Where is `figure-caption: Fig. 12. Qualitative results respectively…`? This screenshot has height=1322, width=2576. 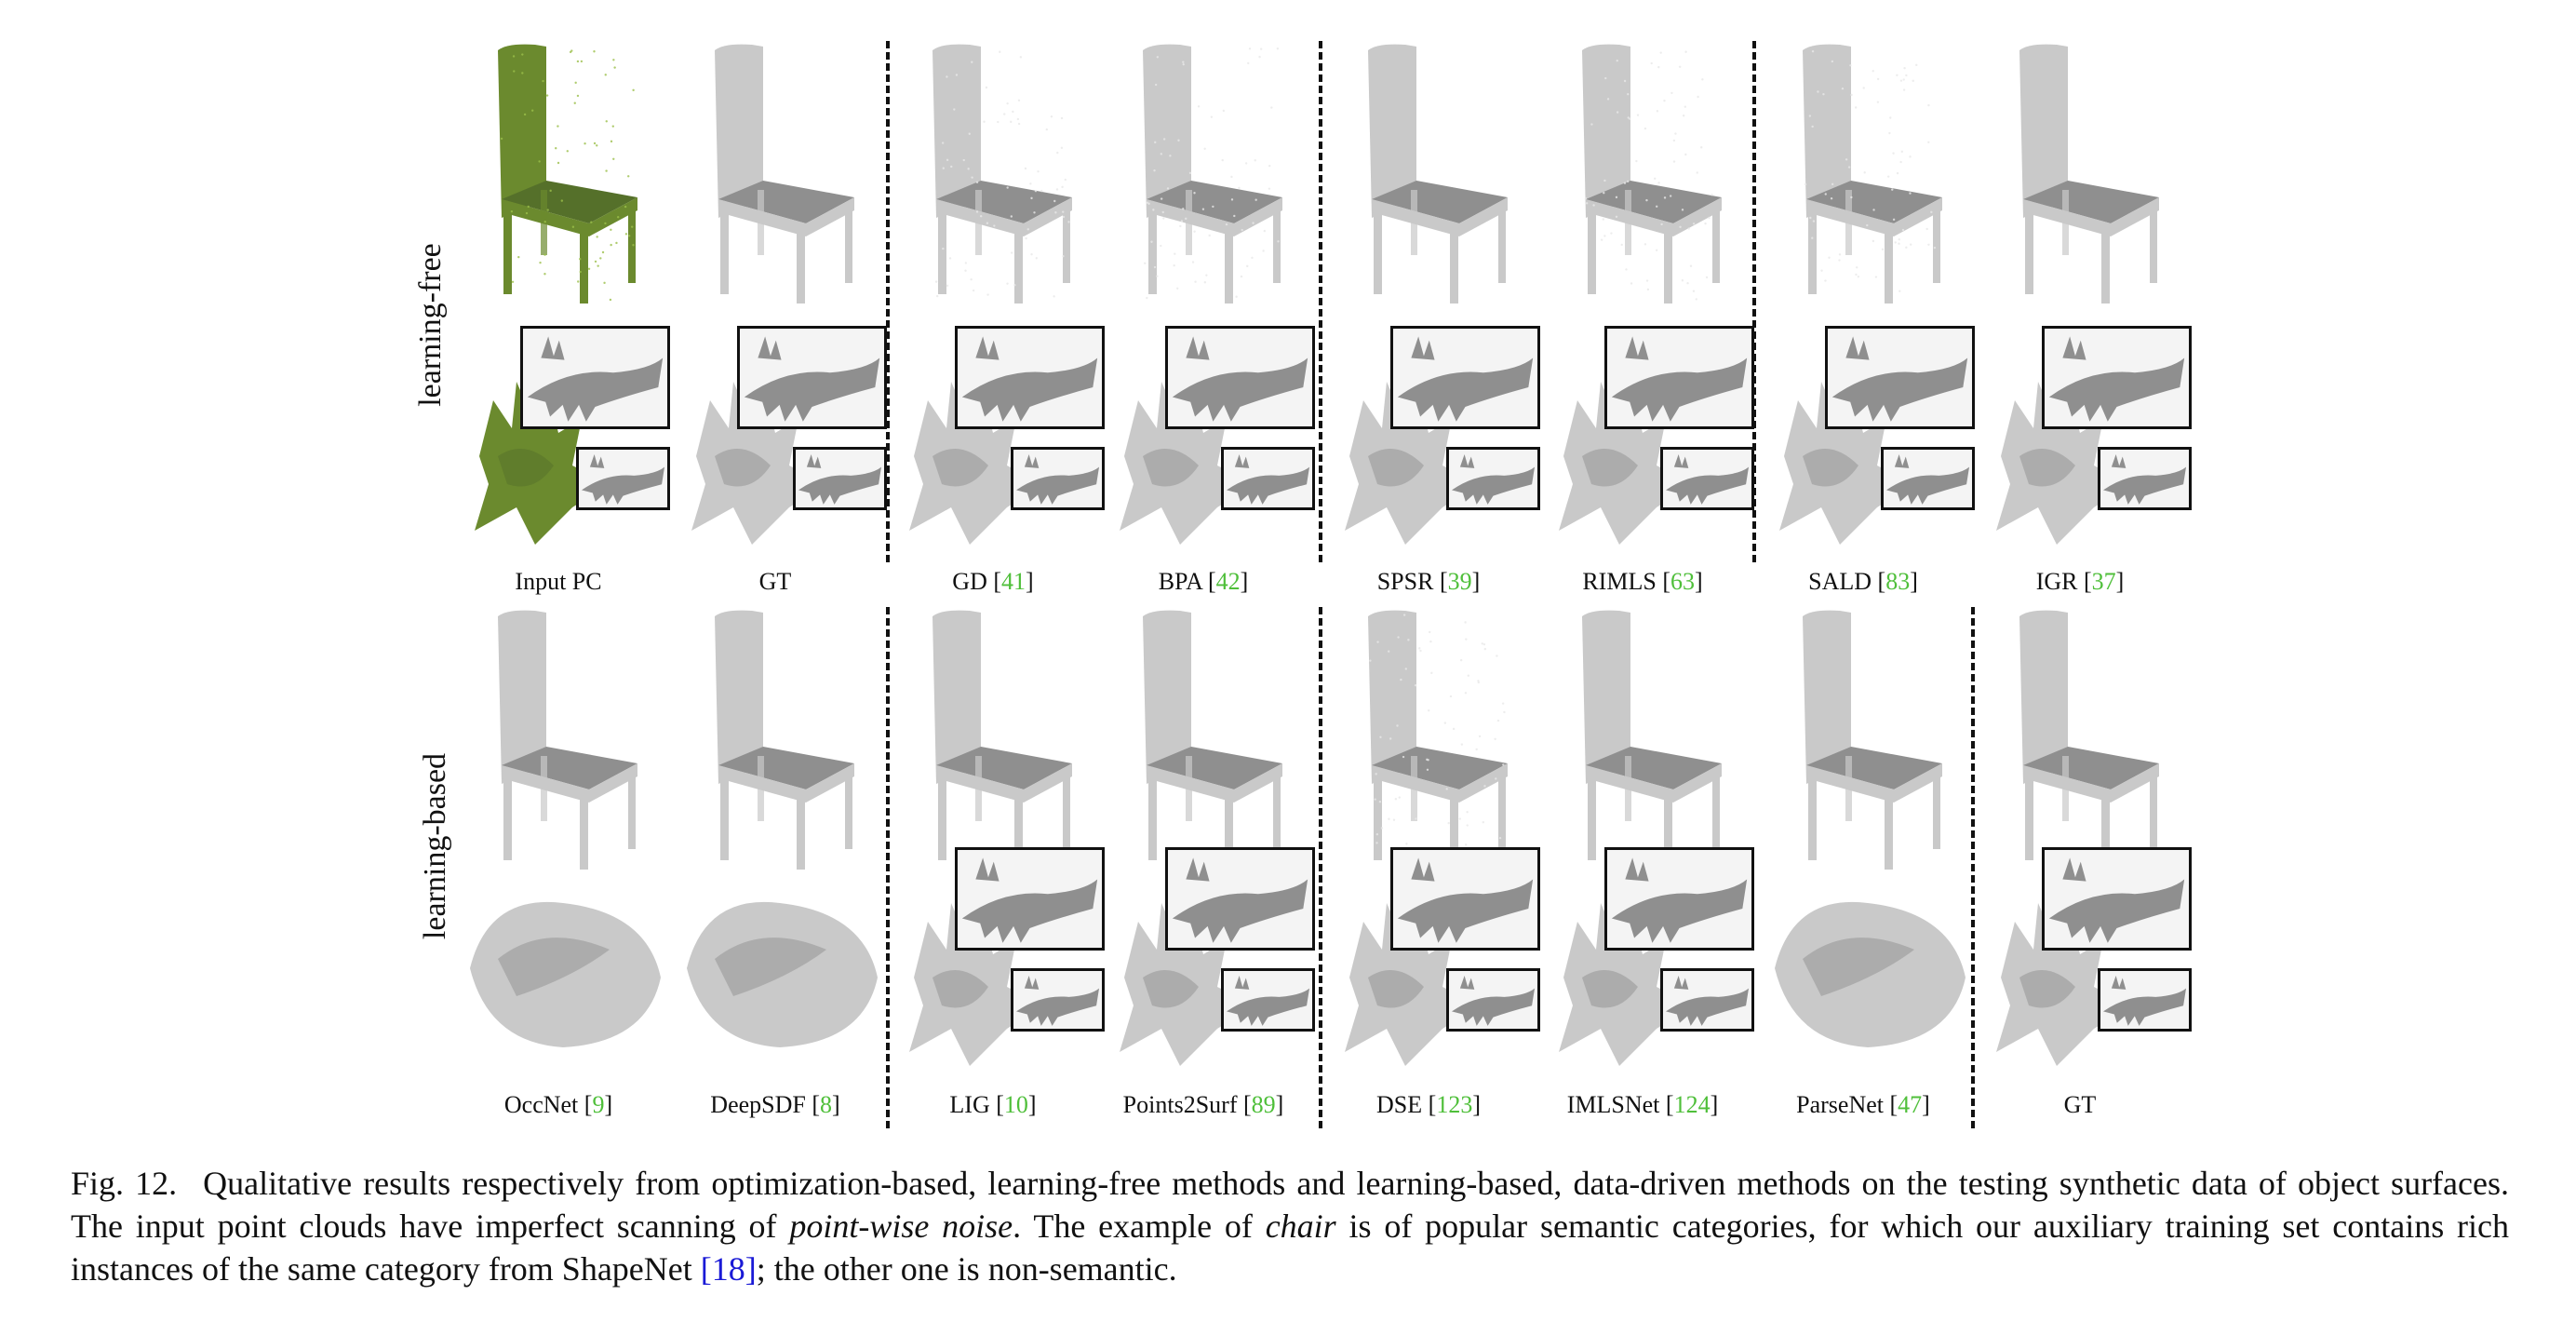 figure-caption: Fig. 12. Qualitative results respectively… is located at coordinates (1290, 1226).